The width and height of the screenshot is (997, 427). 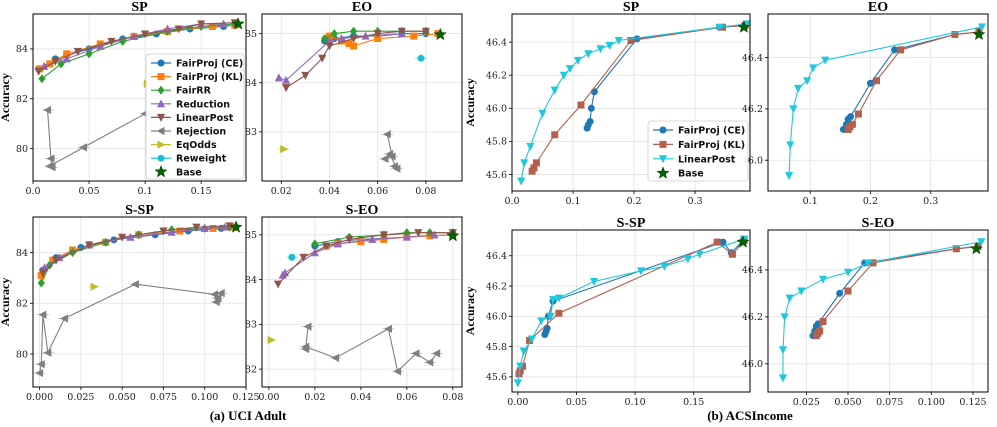 What do you see at coordinates (251, 235) in the screenshot?
I see `y-tick-label: 85` at bounding box center [251, 235].